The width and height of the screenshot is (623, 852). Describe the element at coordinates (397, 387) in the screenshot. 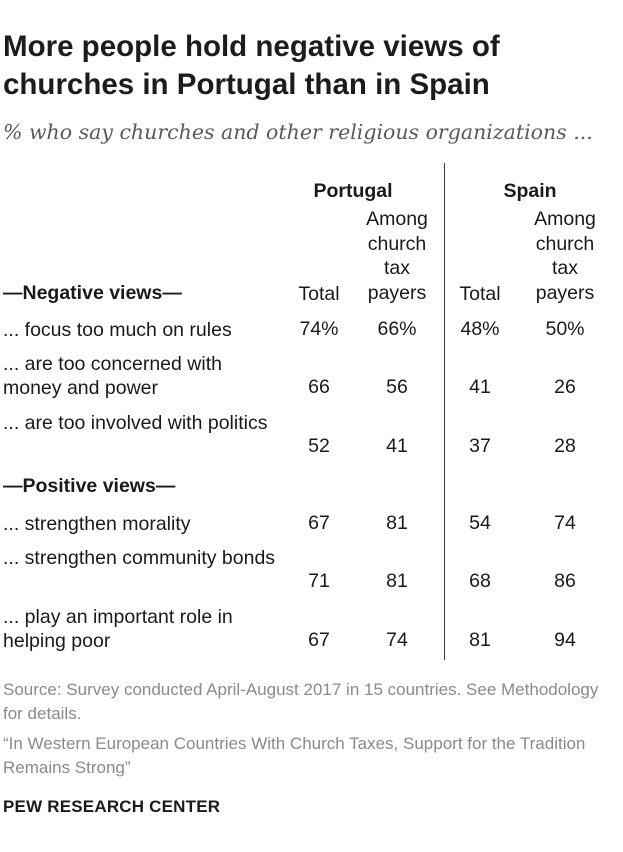

I see `table-cell-value: 56` at that location.